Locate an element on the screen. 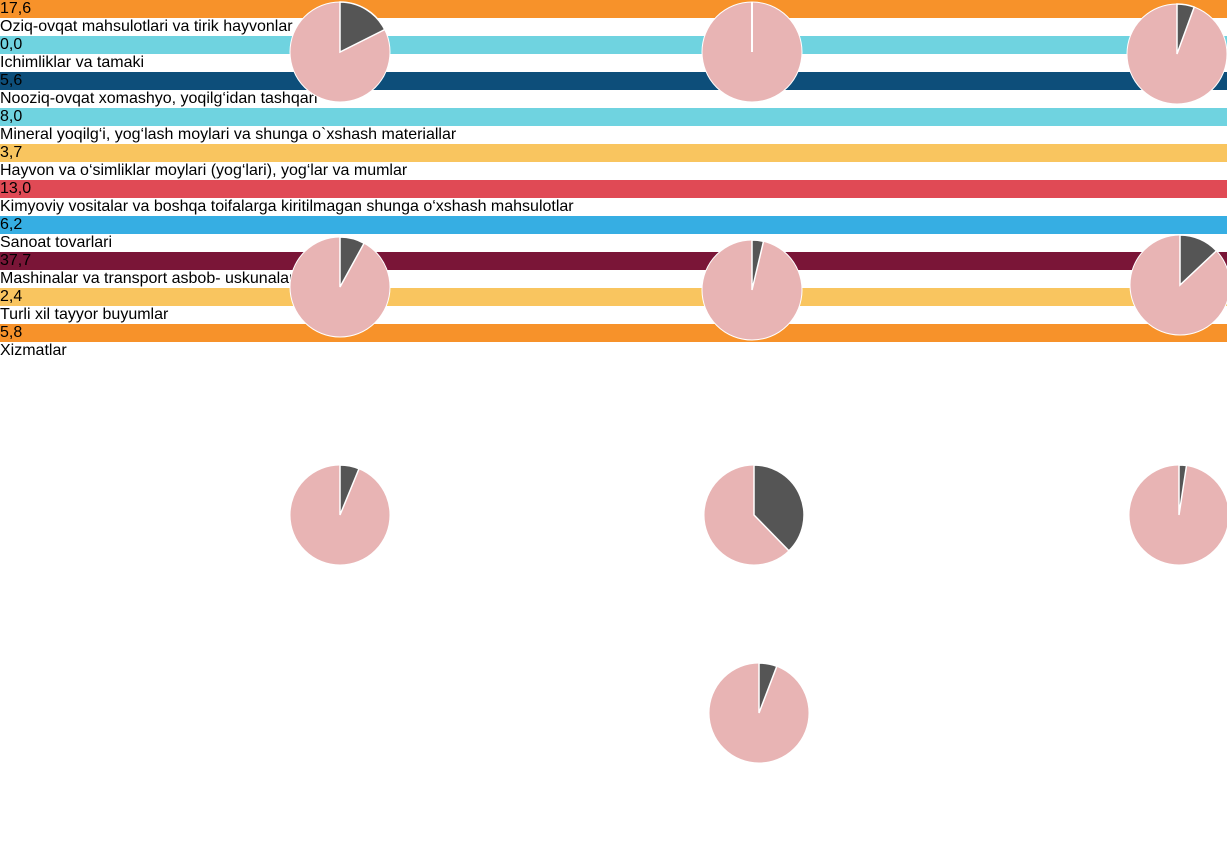 Image resolution: width=1227 pixels, height=855 pixels. value-box: 5,6 is located at coordinates (613, 81).